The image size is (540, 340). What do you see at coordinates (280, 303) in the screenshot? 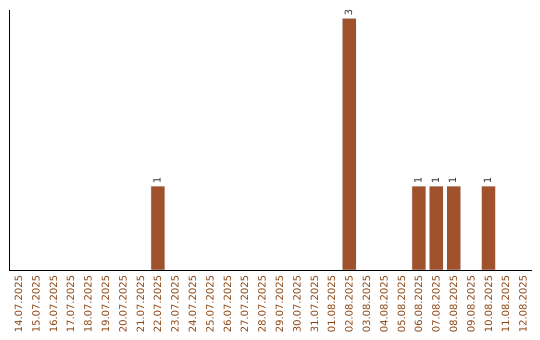
I see `x-tick-label: 29.07.2025` at bounding box center [280, 303].